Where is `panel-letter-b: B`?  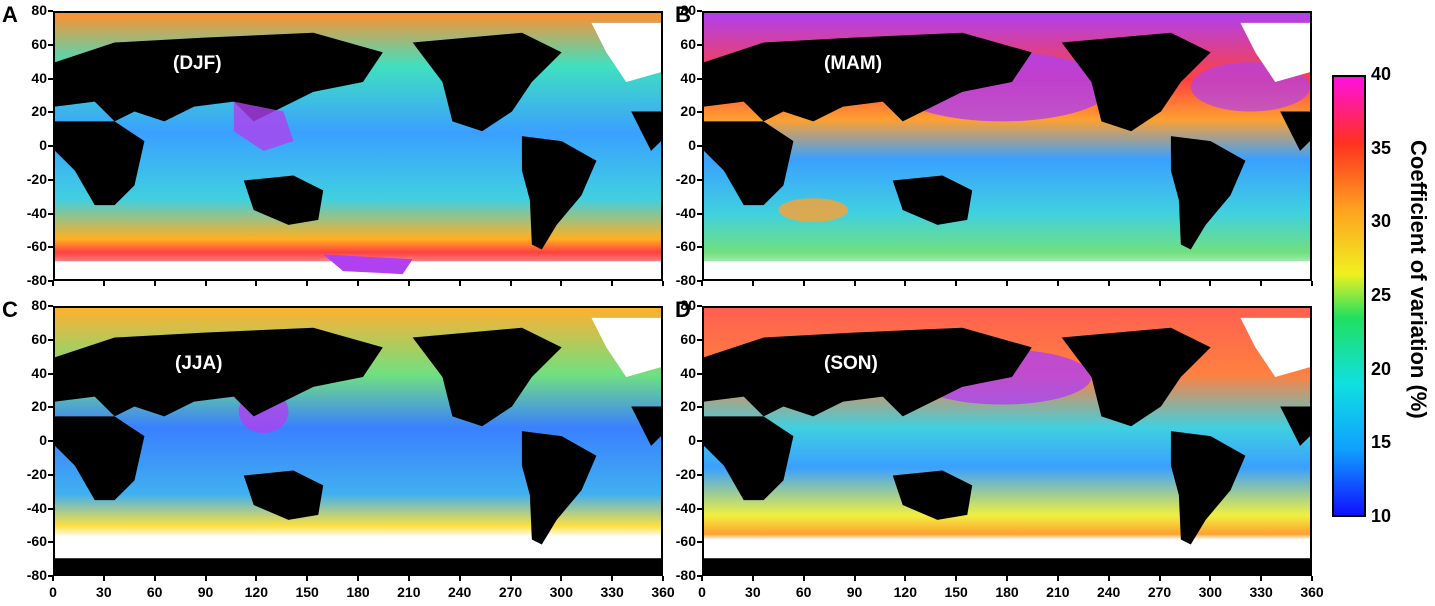 panel-letter-b: B is located at coordinates (683, 14).